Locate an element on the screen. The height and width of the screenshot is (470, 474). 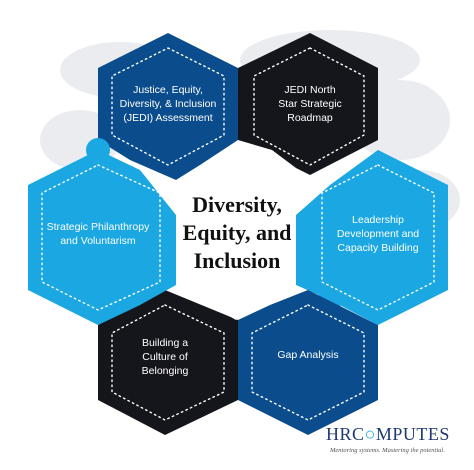
segment-text: Culture of is located at coordinates (165, 357).